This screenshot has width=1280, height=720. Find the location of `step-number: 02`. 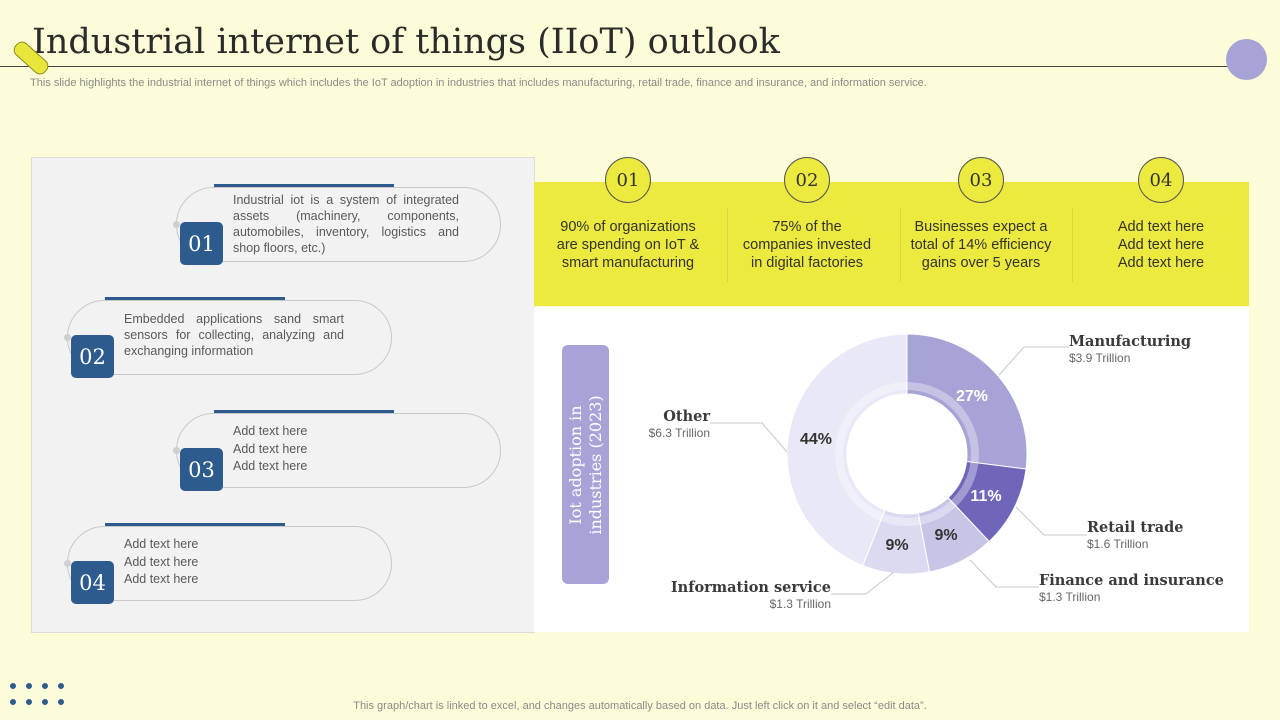

step-number: 02 is located at coordinates (92, 356).